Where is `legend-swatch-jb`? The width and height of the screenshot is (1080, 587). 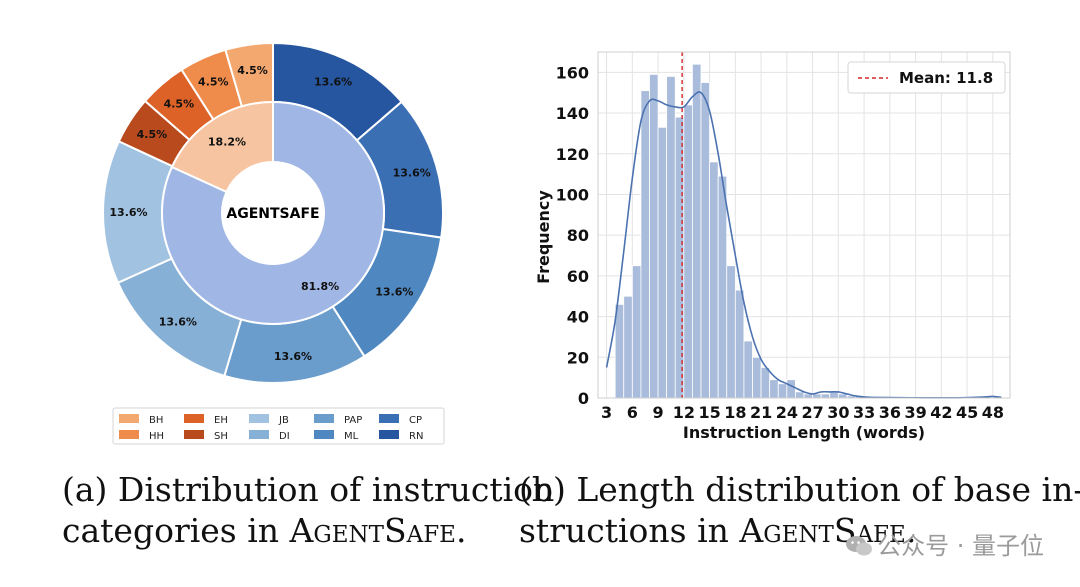
legend-swatch-jb is located at coordinates (259, 418).